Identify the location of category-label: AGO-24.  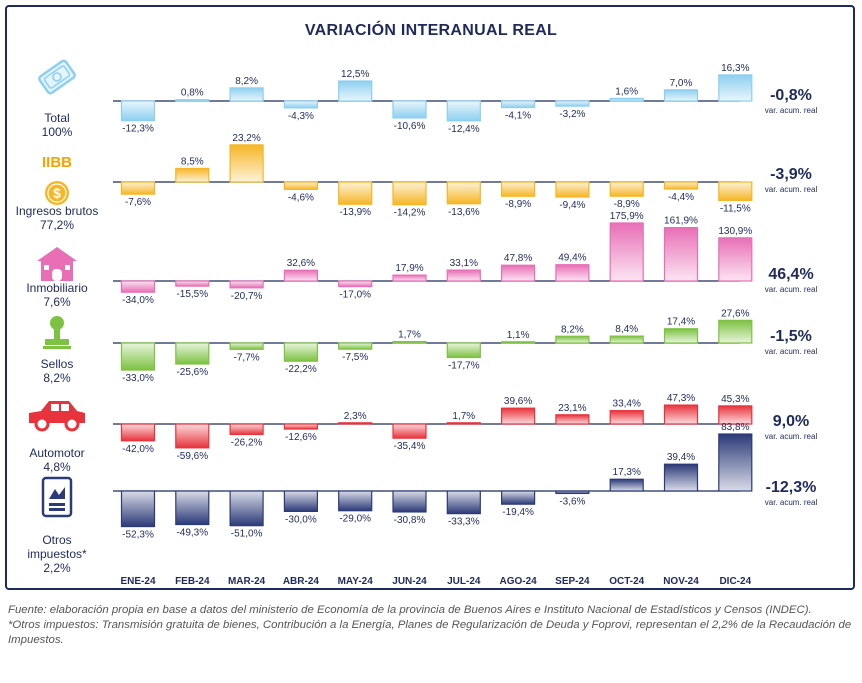
(518, 581).